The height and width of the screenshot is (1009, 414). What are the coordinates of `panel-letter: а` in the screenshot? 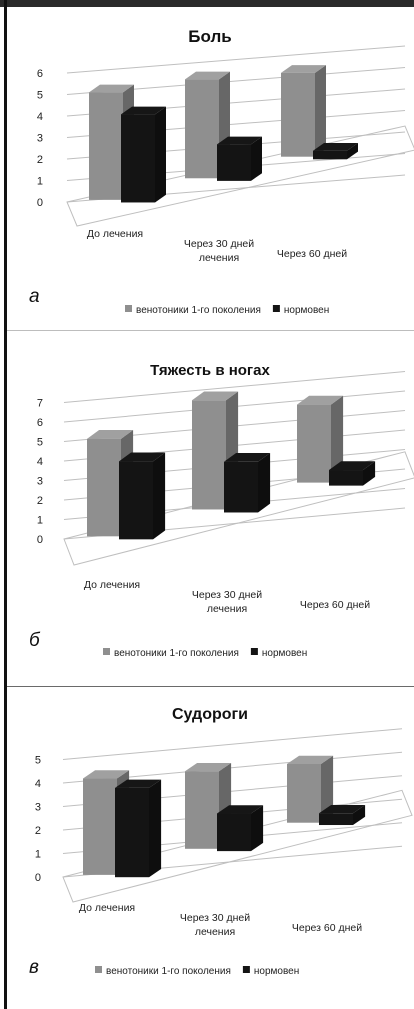 It's located at (34, 296).